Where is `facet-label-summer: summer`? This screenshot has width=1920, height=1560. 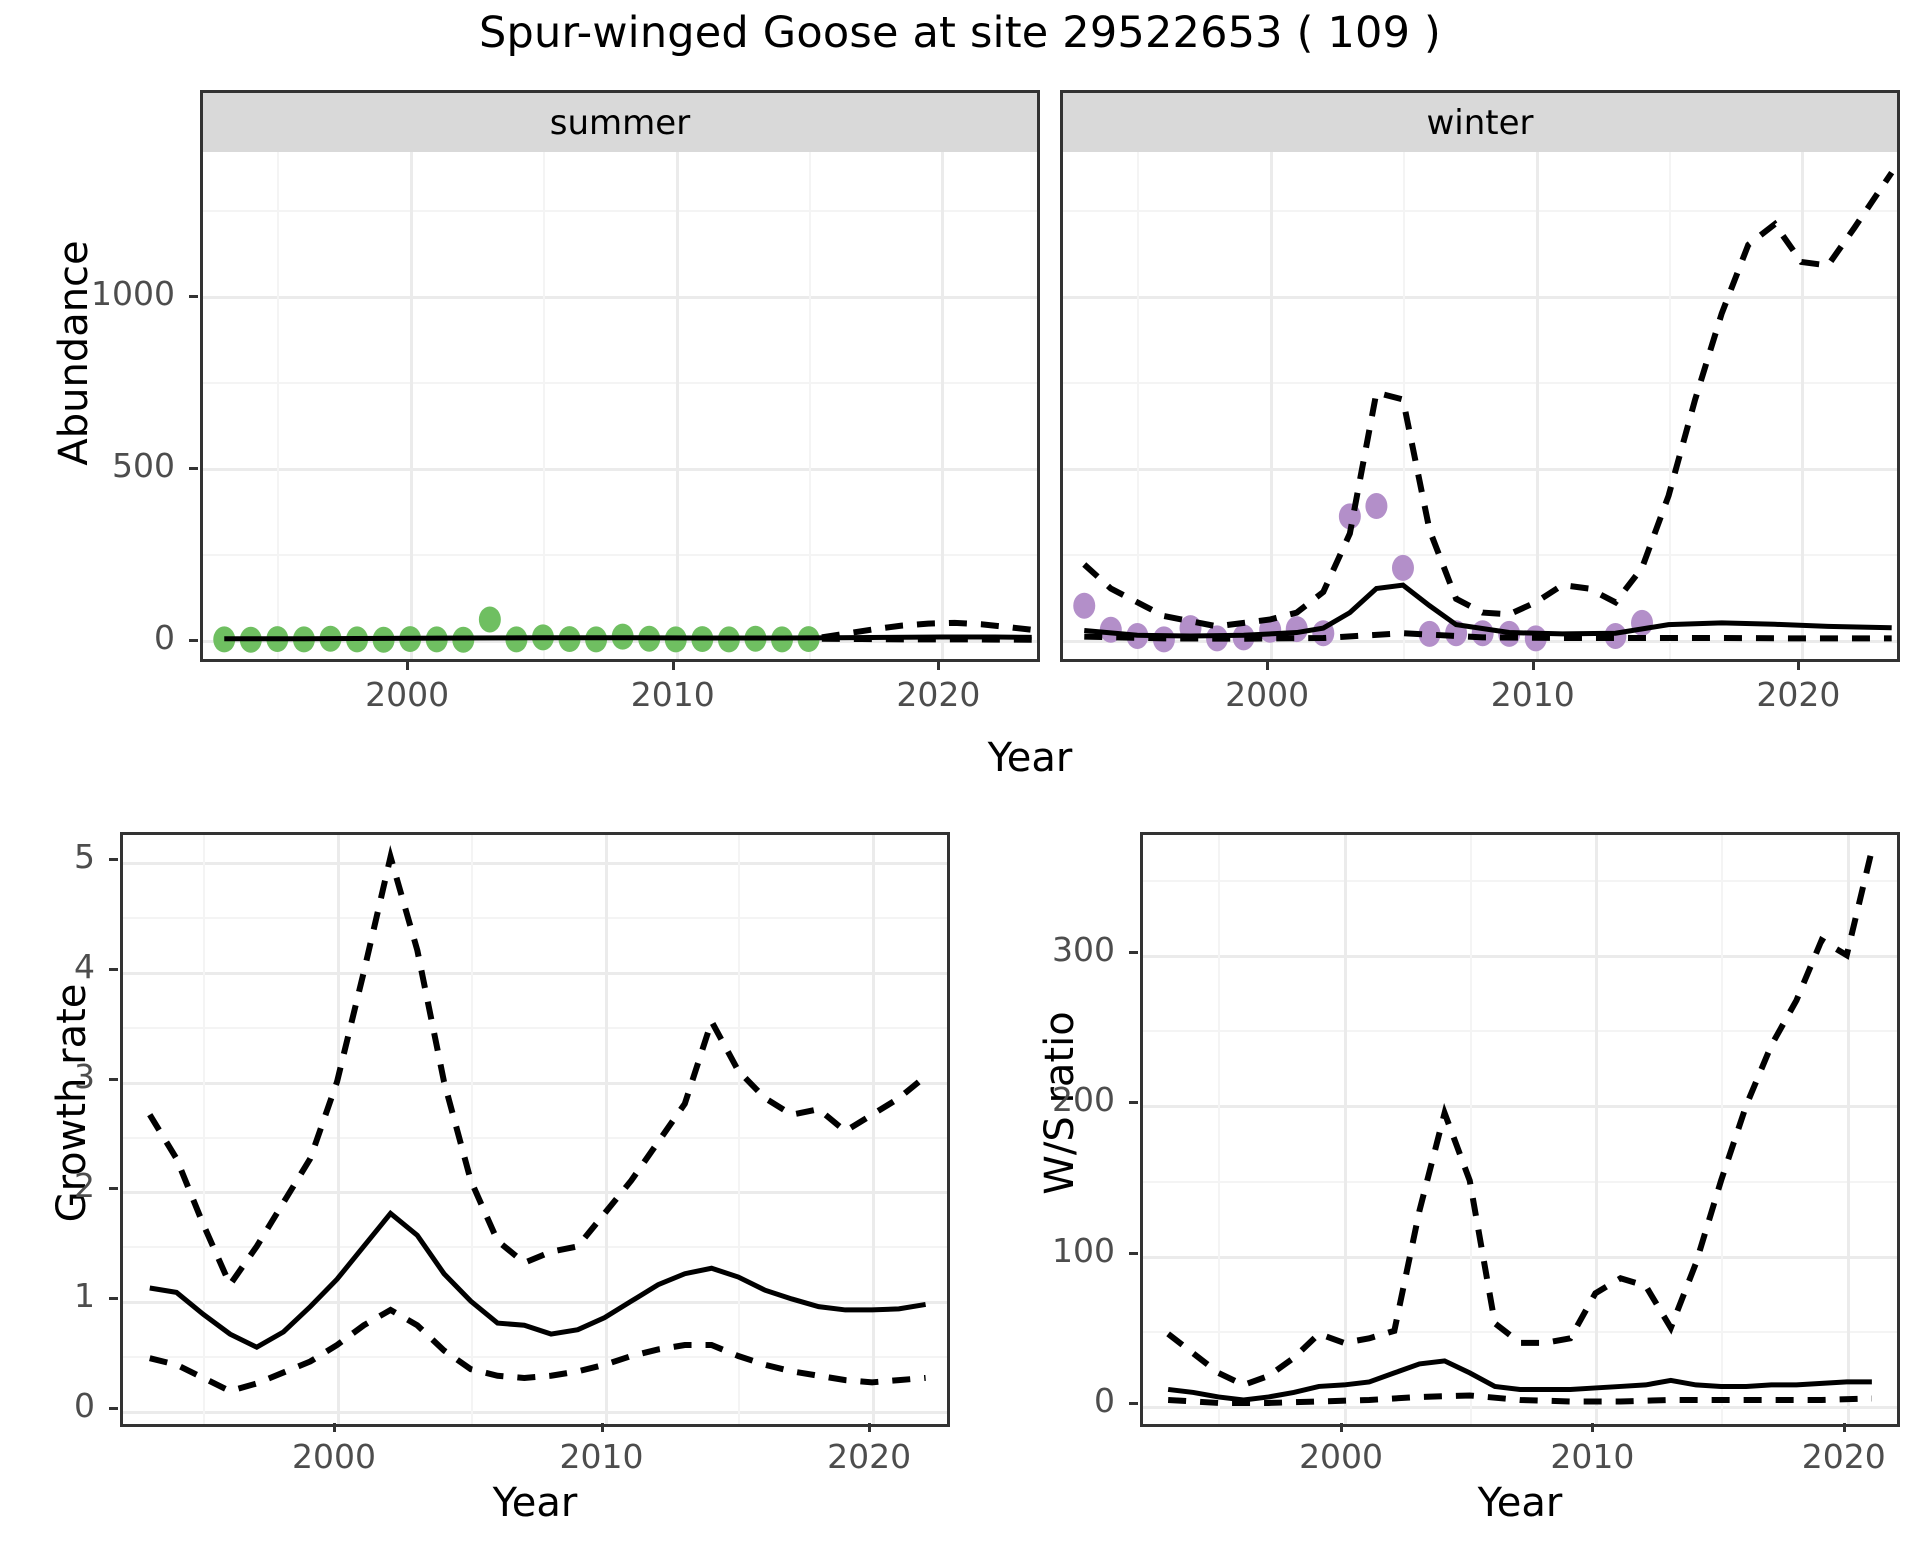
facet-label-summer: summer is located at coordinates (620, 122).